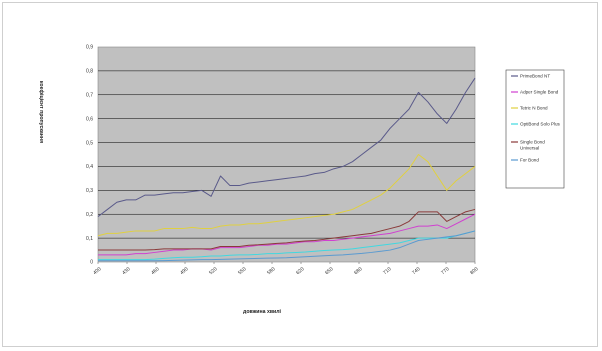 This screenshot has height=351, width=602. What do you see at coordinates (41, 112) in the screenshot?
I see `y-axis-title: коефіцієнт пропускання` at bounding box center [41, 112].